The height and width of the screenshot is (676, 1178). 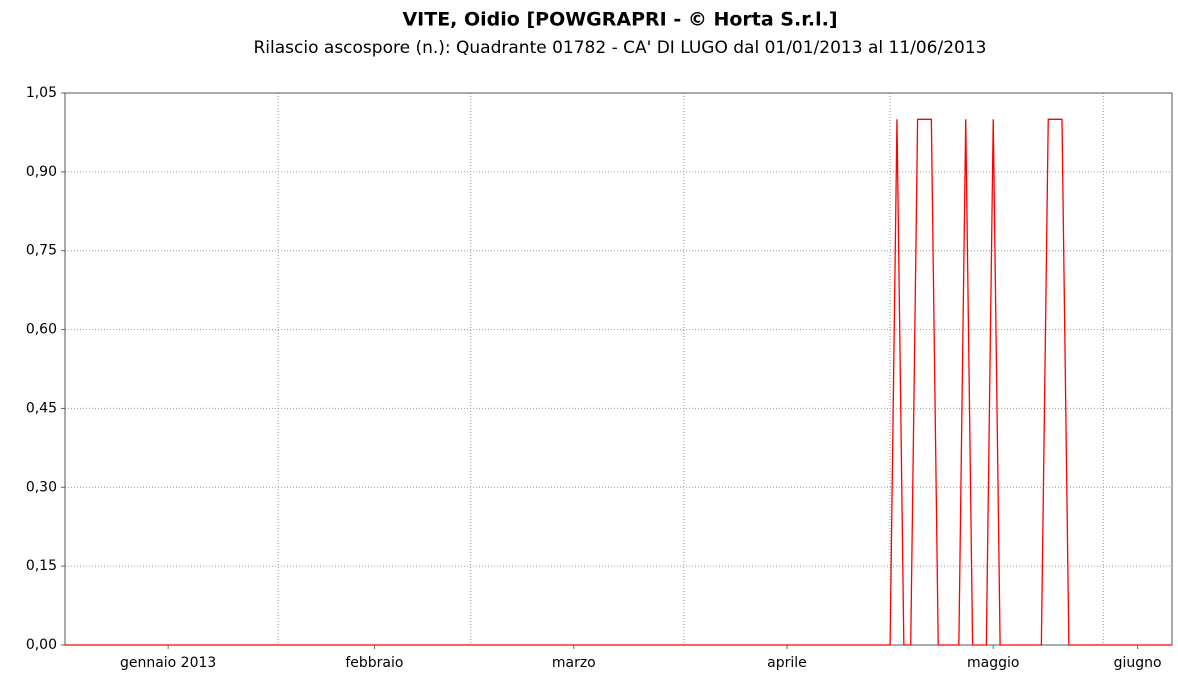 I want to click on y-tick-label: 0,90, so click(x=41, y=172).